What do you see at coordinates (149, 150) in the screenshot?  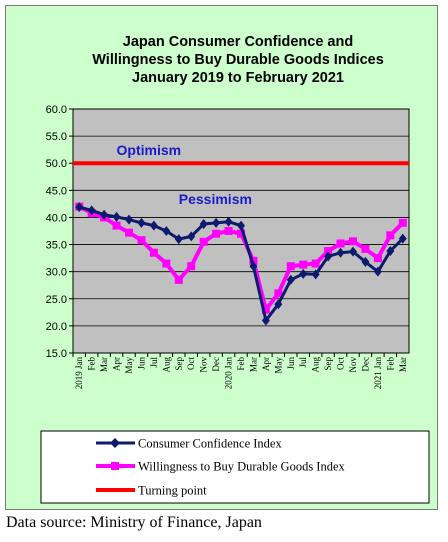 I see `annotation-1: Optimism` at bounding box center [149, 150].